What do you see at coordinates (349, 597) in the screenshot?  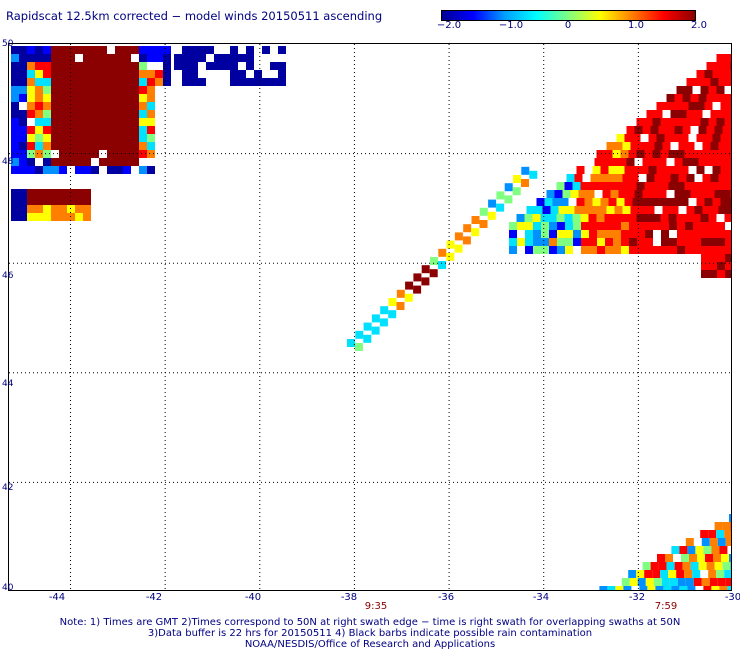 I see `lon-label: -38` at bounding box center [349, 597].